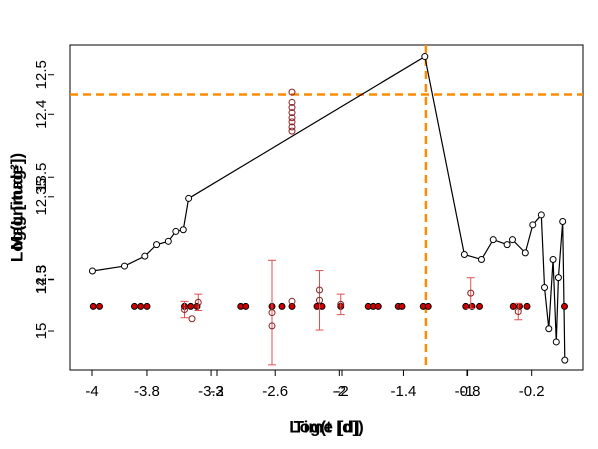  What do you see at coordinates (91, 391) in the screenshot?
I see `x-tick-label: -4` at bounding box center [91, 391].